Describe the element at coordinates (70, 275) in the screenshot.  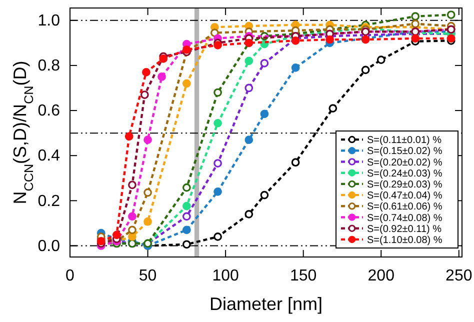
I see `x-tick-label: 0` at that location.